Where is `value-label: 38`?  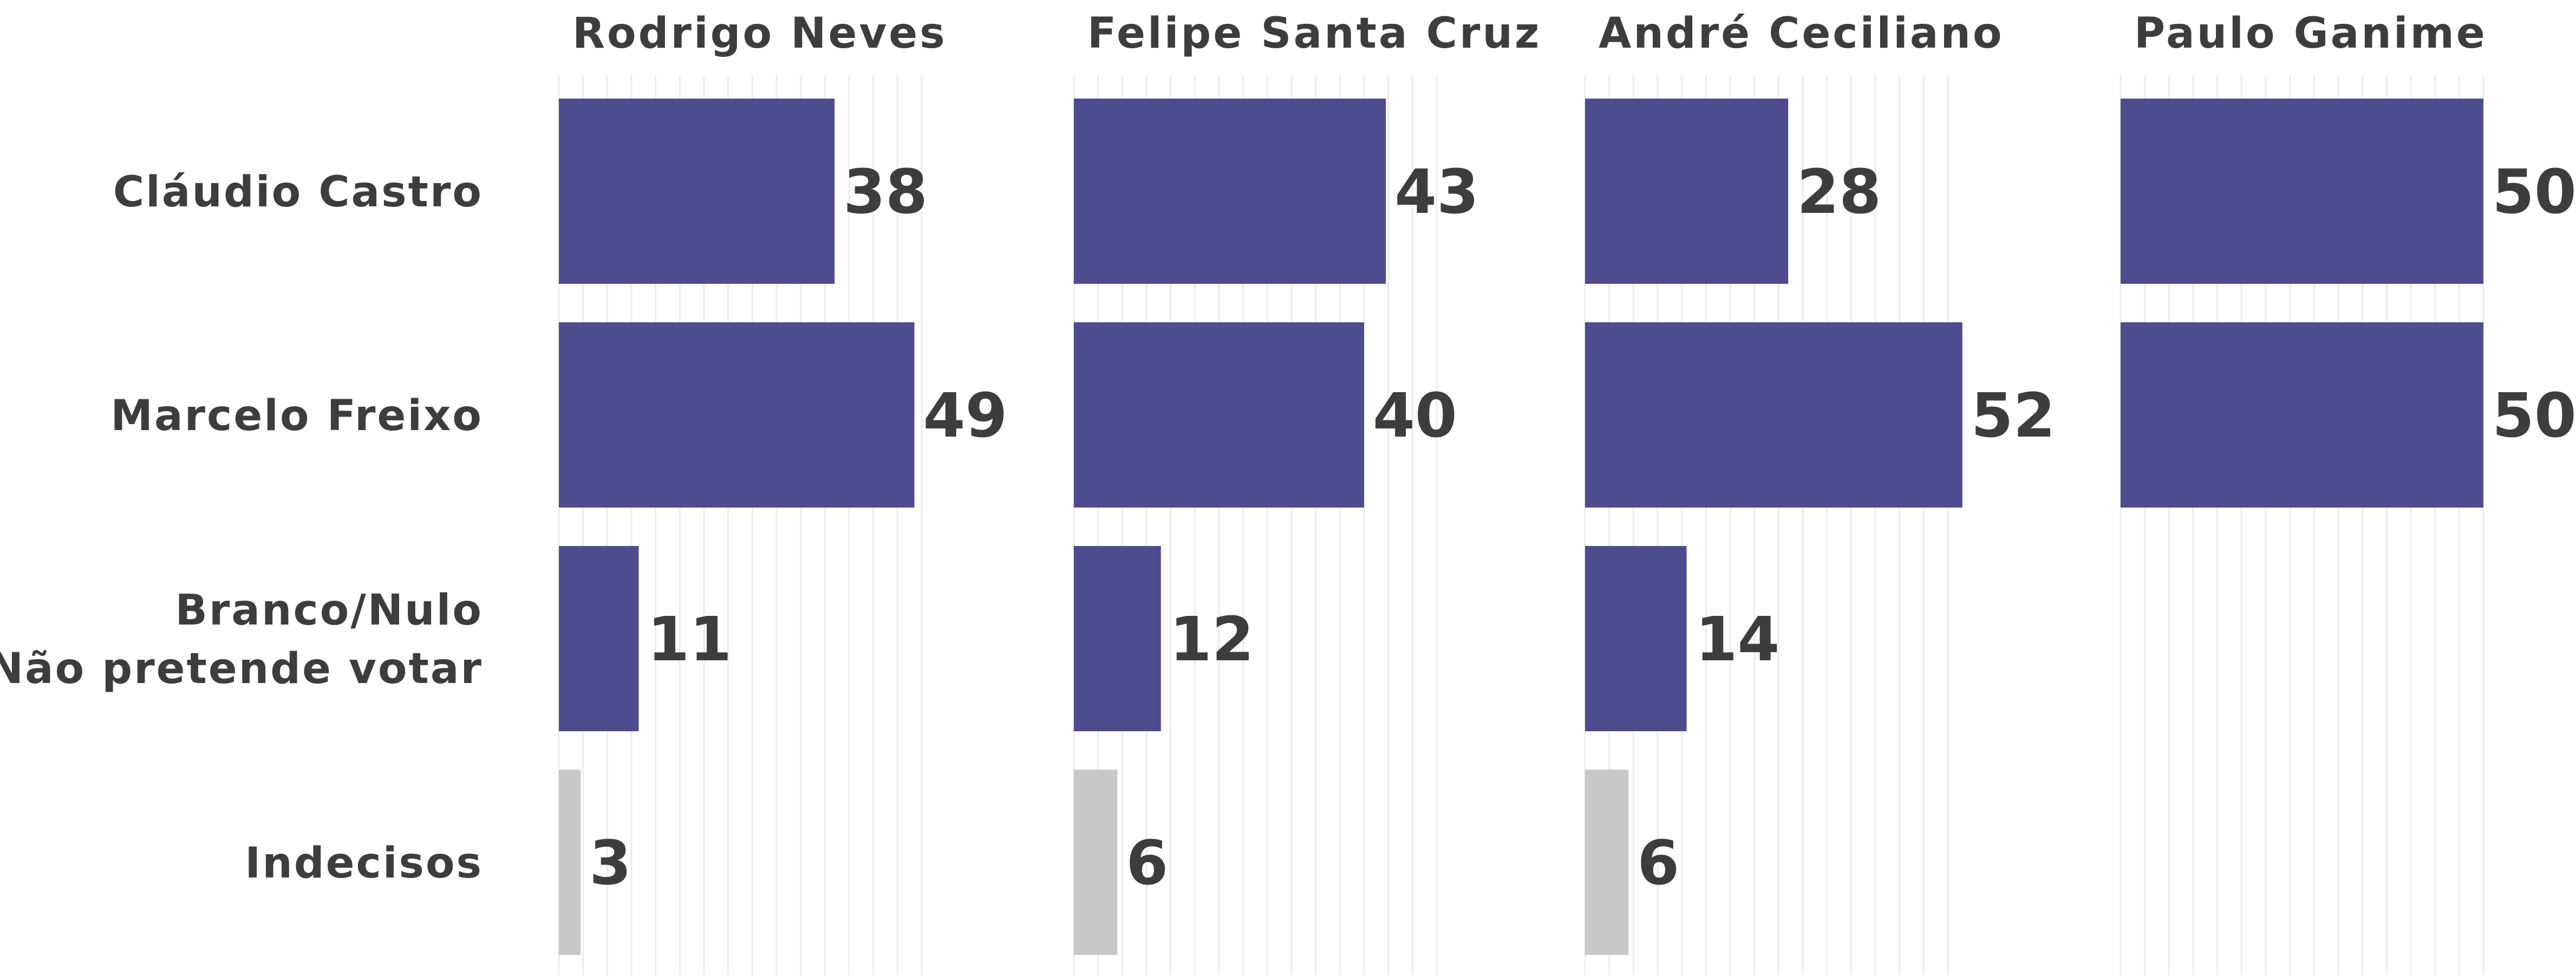 value-label: 38 is located at coordinates (885, 192).